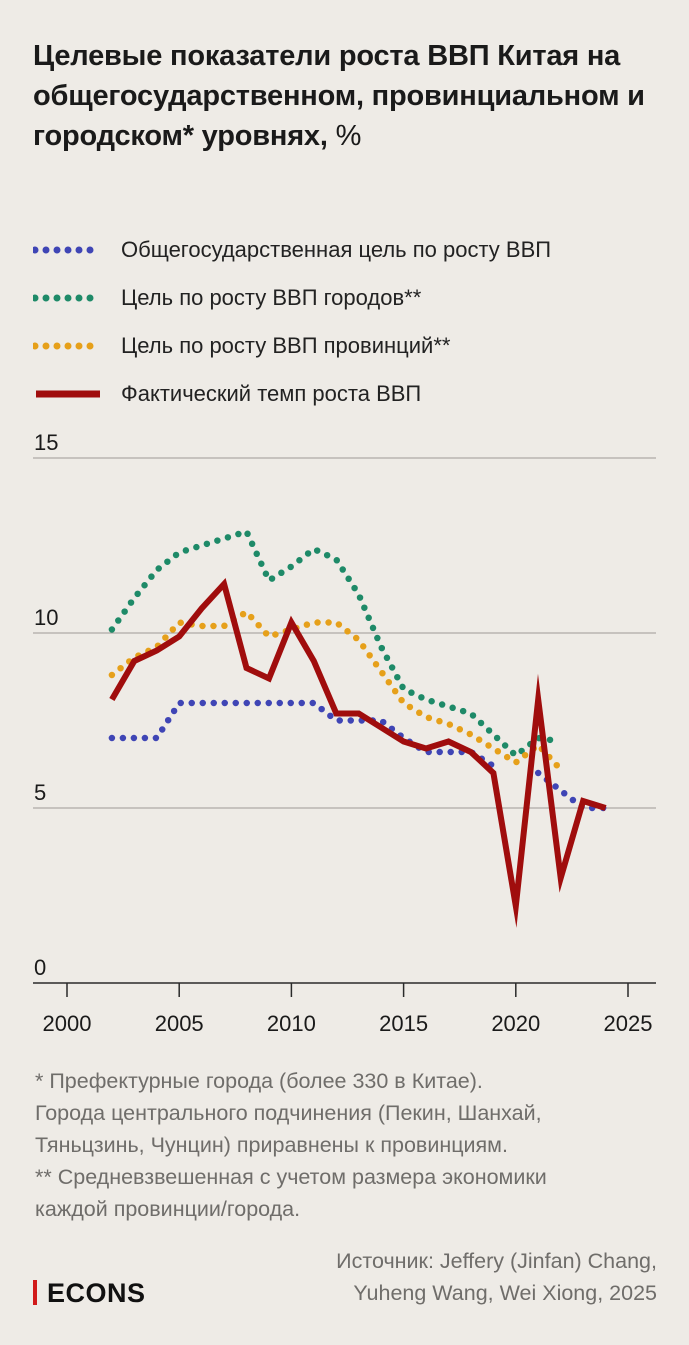  Describe the element at coordinates (628, 1023) in the screenshot. I see `x-tick-label: 2025` at that location.